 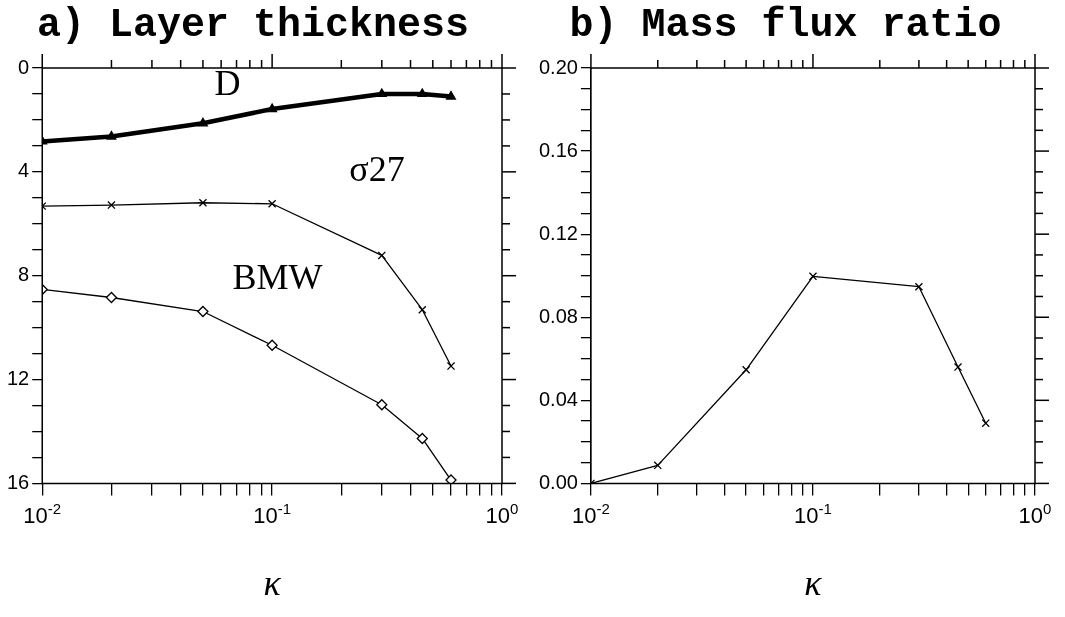 I want to click on y-tick-label: 8, so click(x=24, y=274).